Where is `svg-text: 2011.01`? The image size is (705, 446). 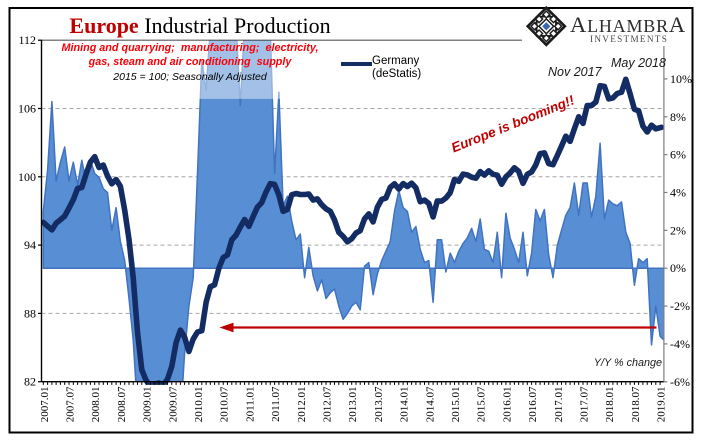
svg-text: 2011.01 is located at coordinates (250, 404).